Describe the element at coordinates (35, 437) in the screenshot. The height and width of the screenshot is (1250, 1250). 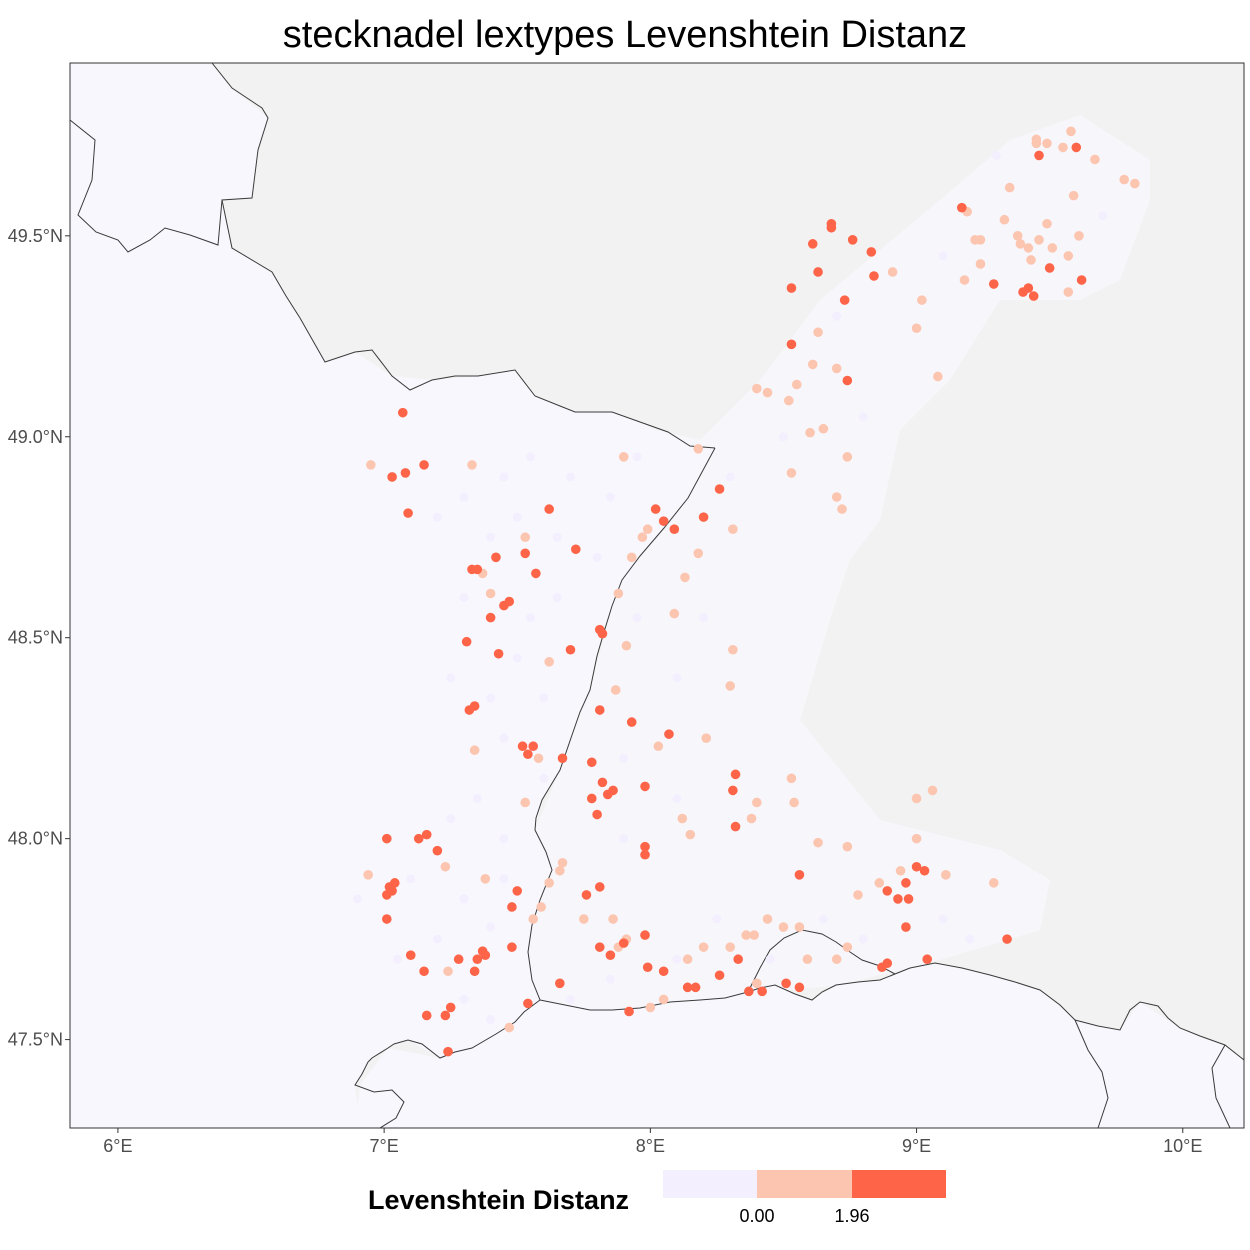
I see `y-tick-label: 49.0°N` at that location.